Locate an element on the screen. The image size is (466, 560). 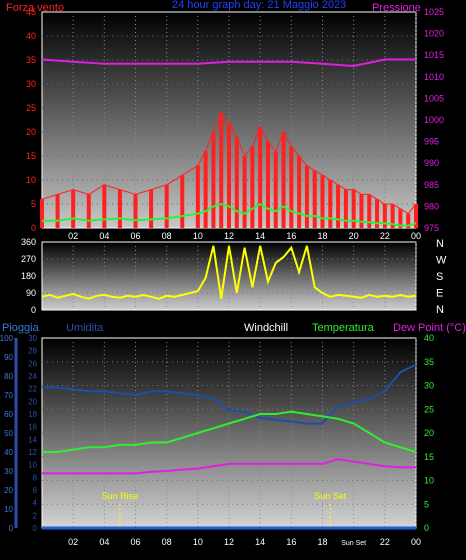
wind-speed-tick: 20 is located at coordinates (31, 132).